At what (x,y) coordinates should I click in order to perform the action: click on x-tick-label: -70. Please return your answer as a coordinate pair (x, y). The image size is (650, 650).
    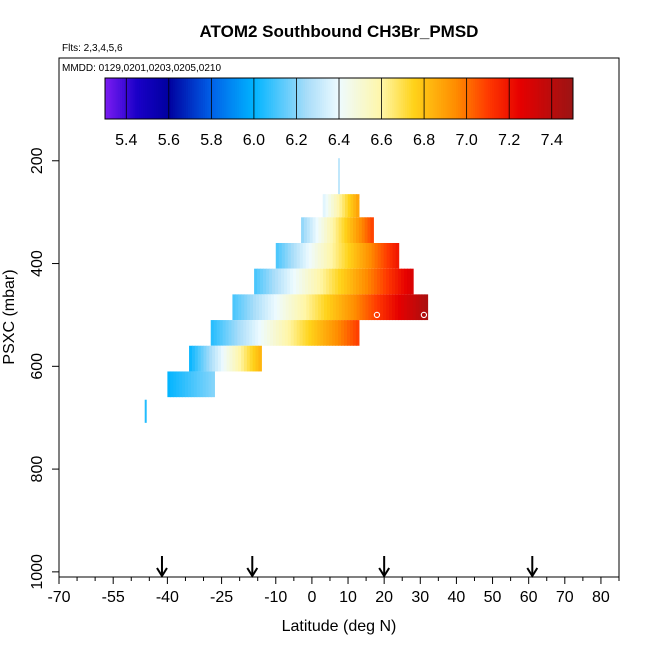
    Looking at the image, I should click on (58, 597).